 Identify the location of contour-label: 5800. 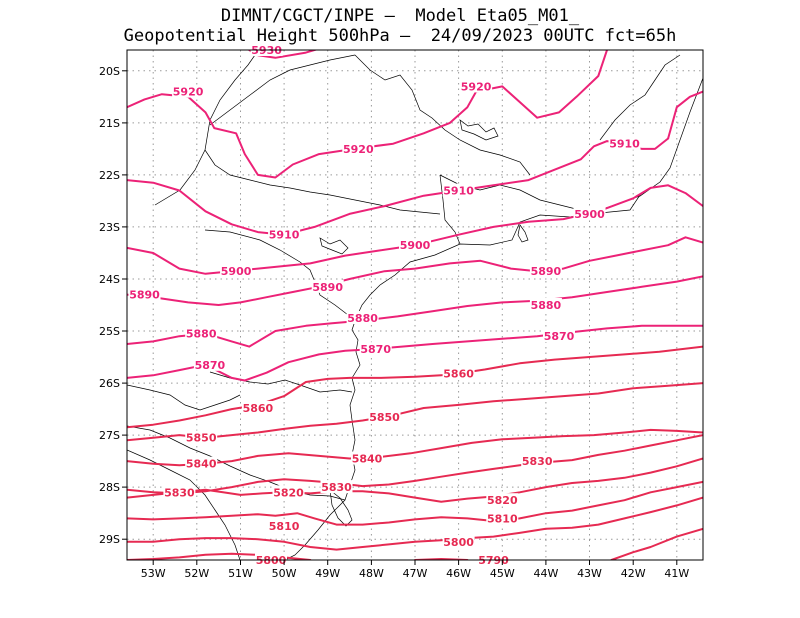
(458, 542).